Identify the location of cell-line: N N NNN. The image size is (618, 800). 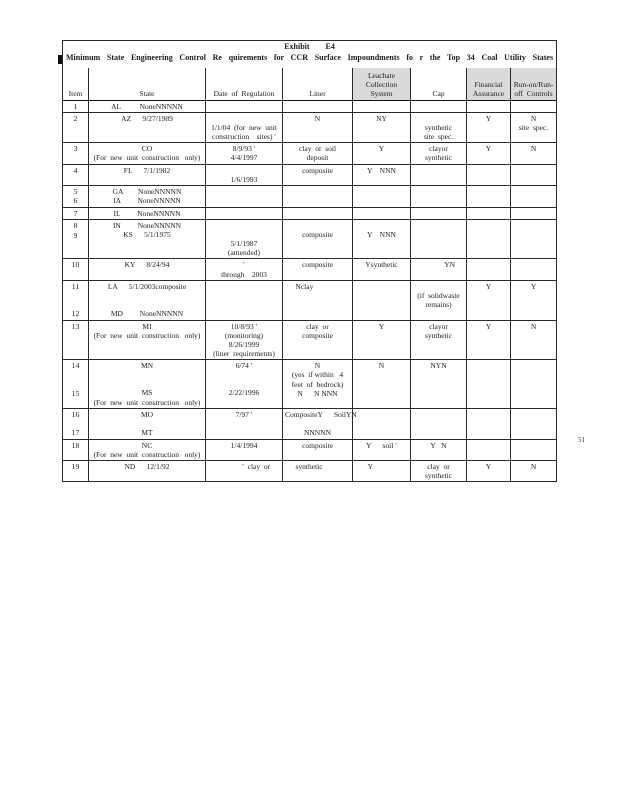
(317, 393).